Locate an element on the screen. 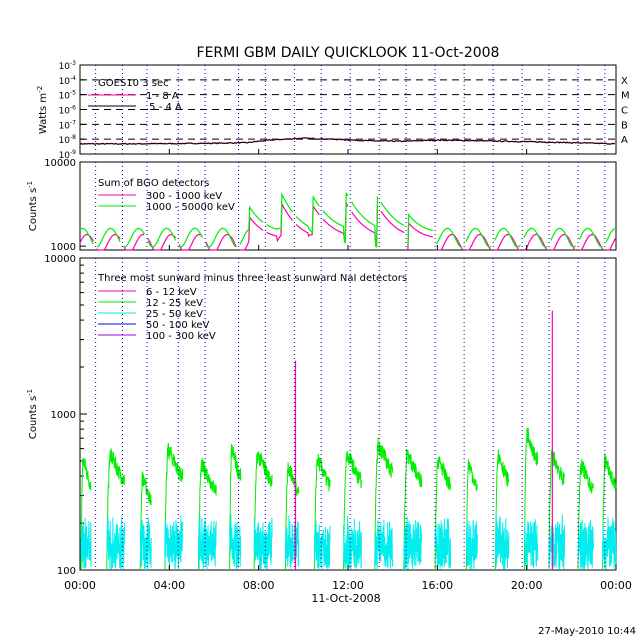 This screenshot has height=640, width=640. bgo-y-tick-label-1: 1000 is located at coordinates (63, 247).